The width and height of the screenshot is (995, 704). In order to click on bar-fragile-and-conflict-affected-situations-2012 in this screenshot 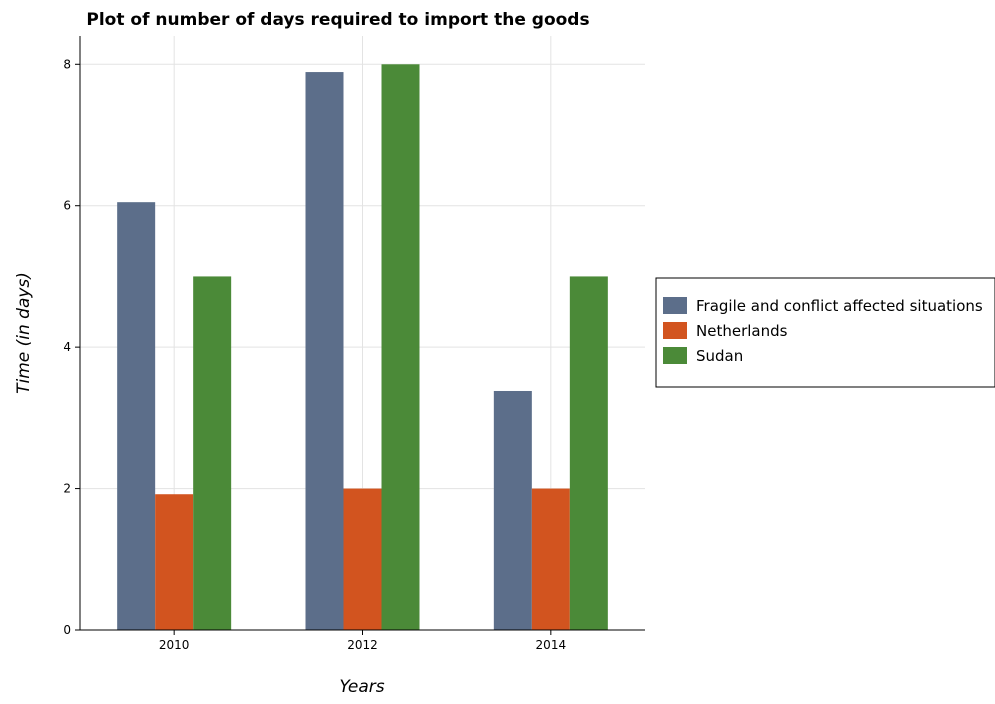, I will do `click(324, 351)`.